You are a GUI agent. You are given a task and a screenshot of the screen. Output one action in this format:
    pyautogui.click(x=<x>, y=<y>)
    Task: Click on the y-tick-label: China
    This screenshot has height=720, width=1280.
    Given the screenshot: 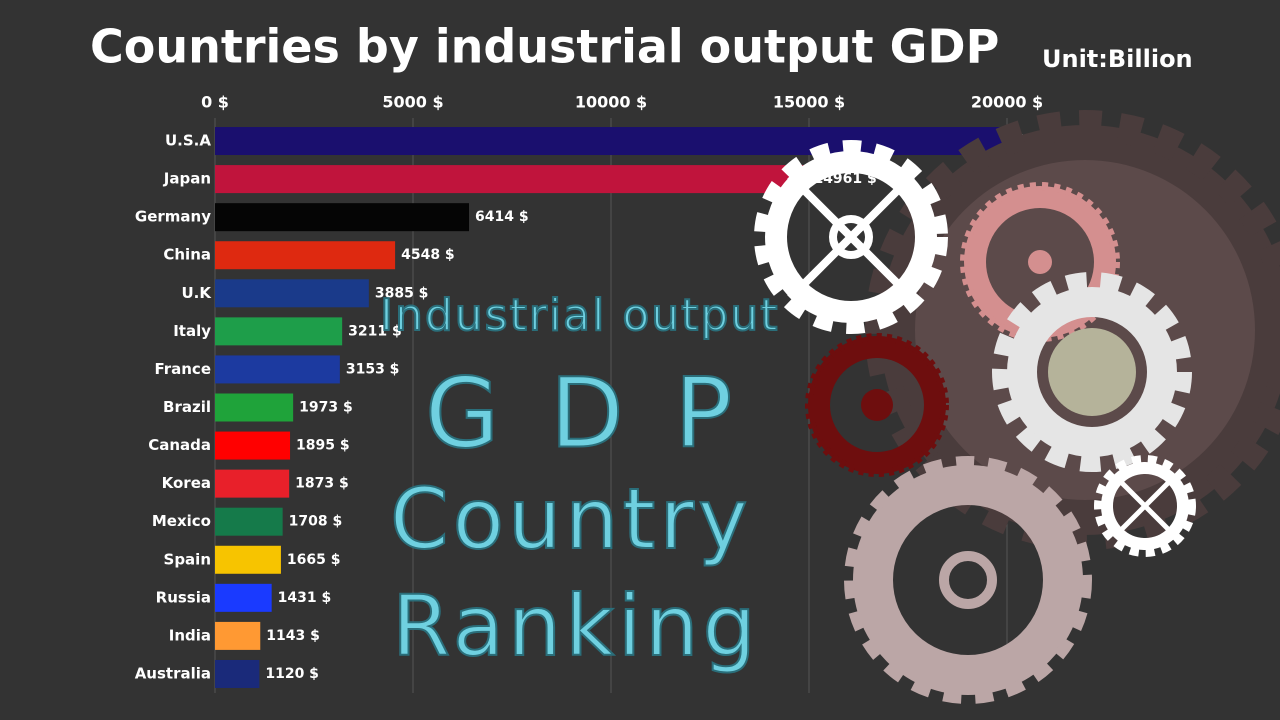 What is the action you would take?
    pyautogui.click(x=187, y=255)
    